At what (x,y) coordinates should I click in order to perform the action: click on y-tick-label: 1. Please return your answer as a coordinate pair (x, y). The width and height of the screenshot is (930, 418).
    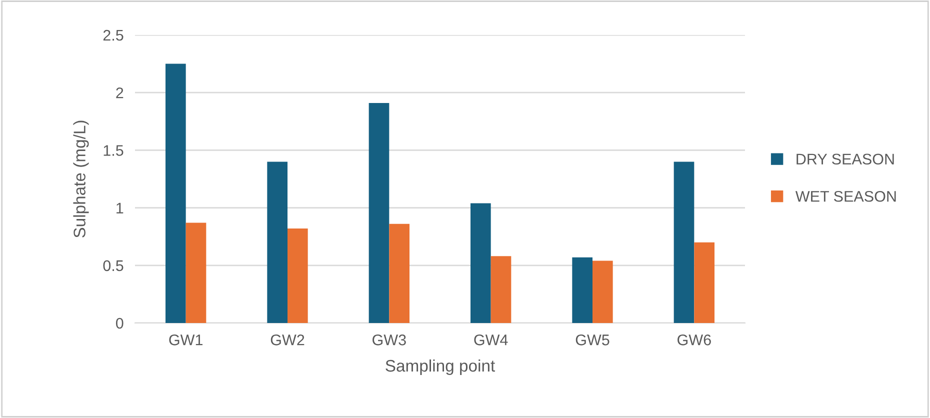
    Looking at the image, I should click on (120, 208).